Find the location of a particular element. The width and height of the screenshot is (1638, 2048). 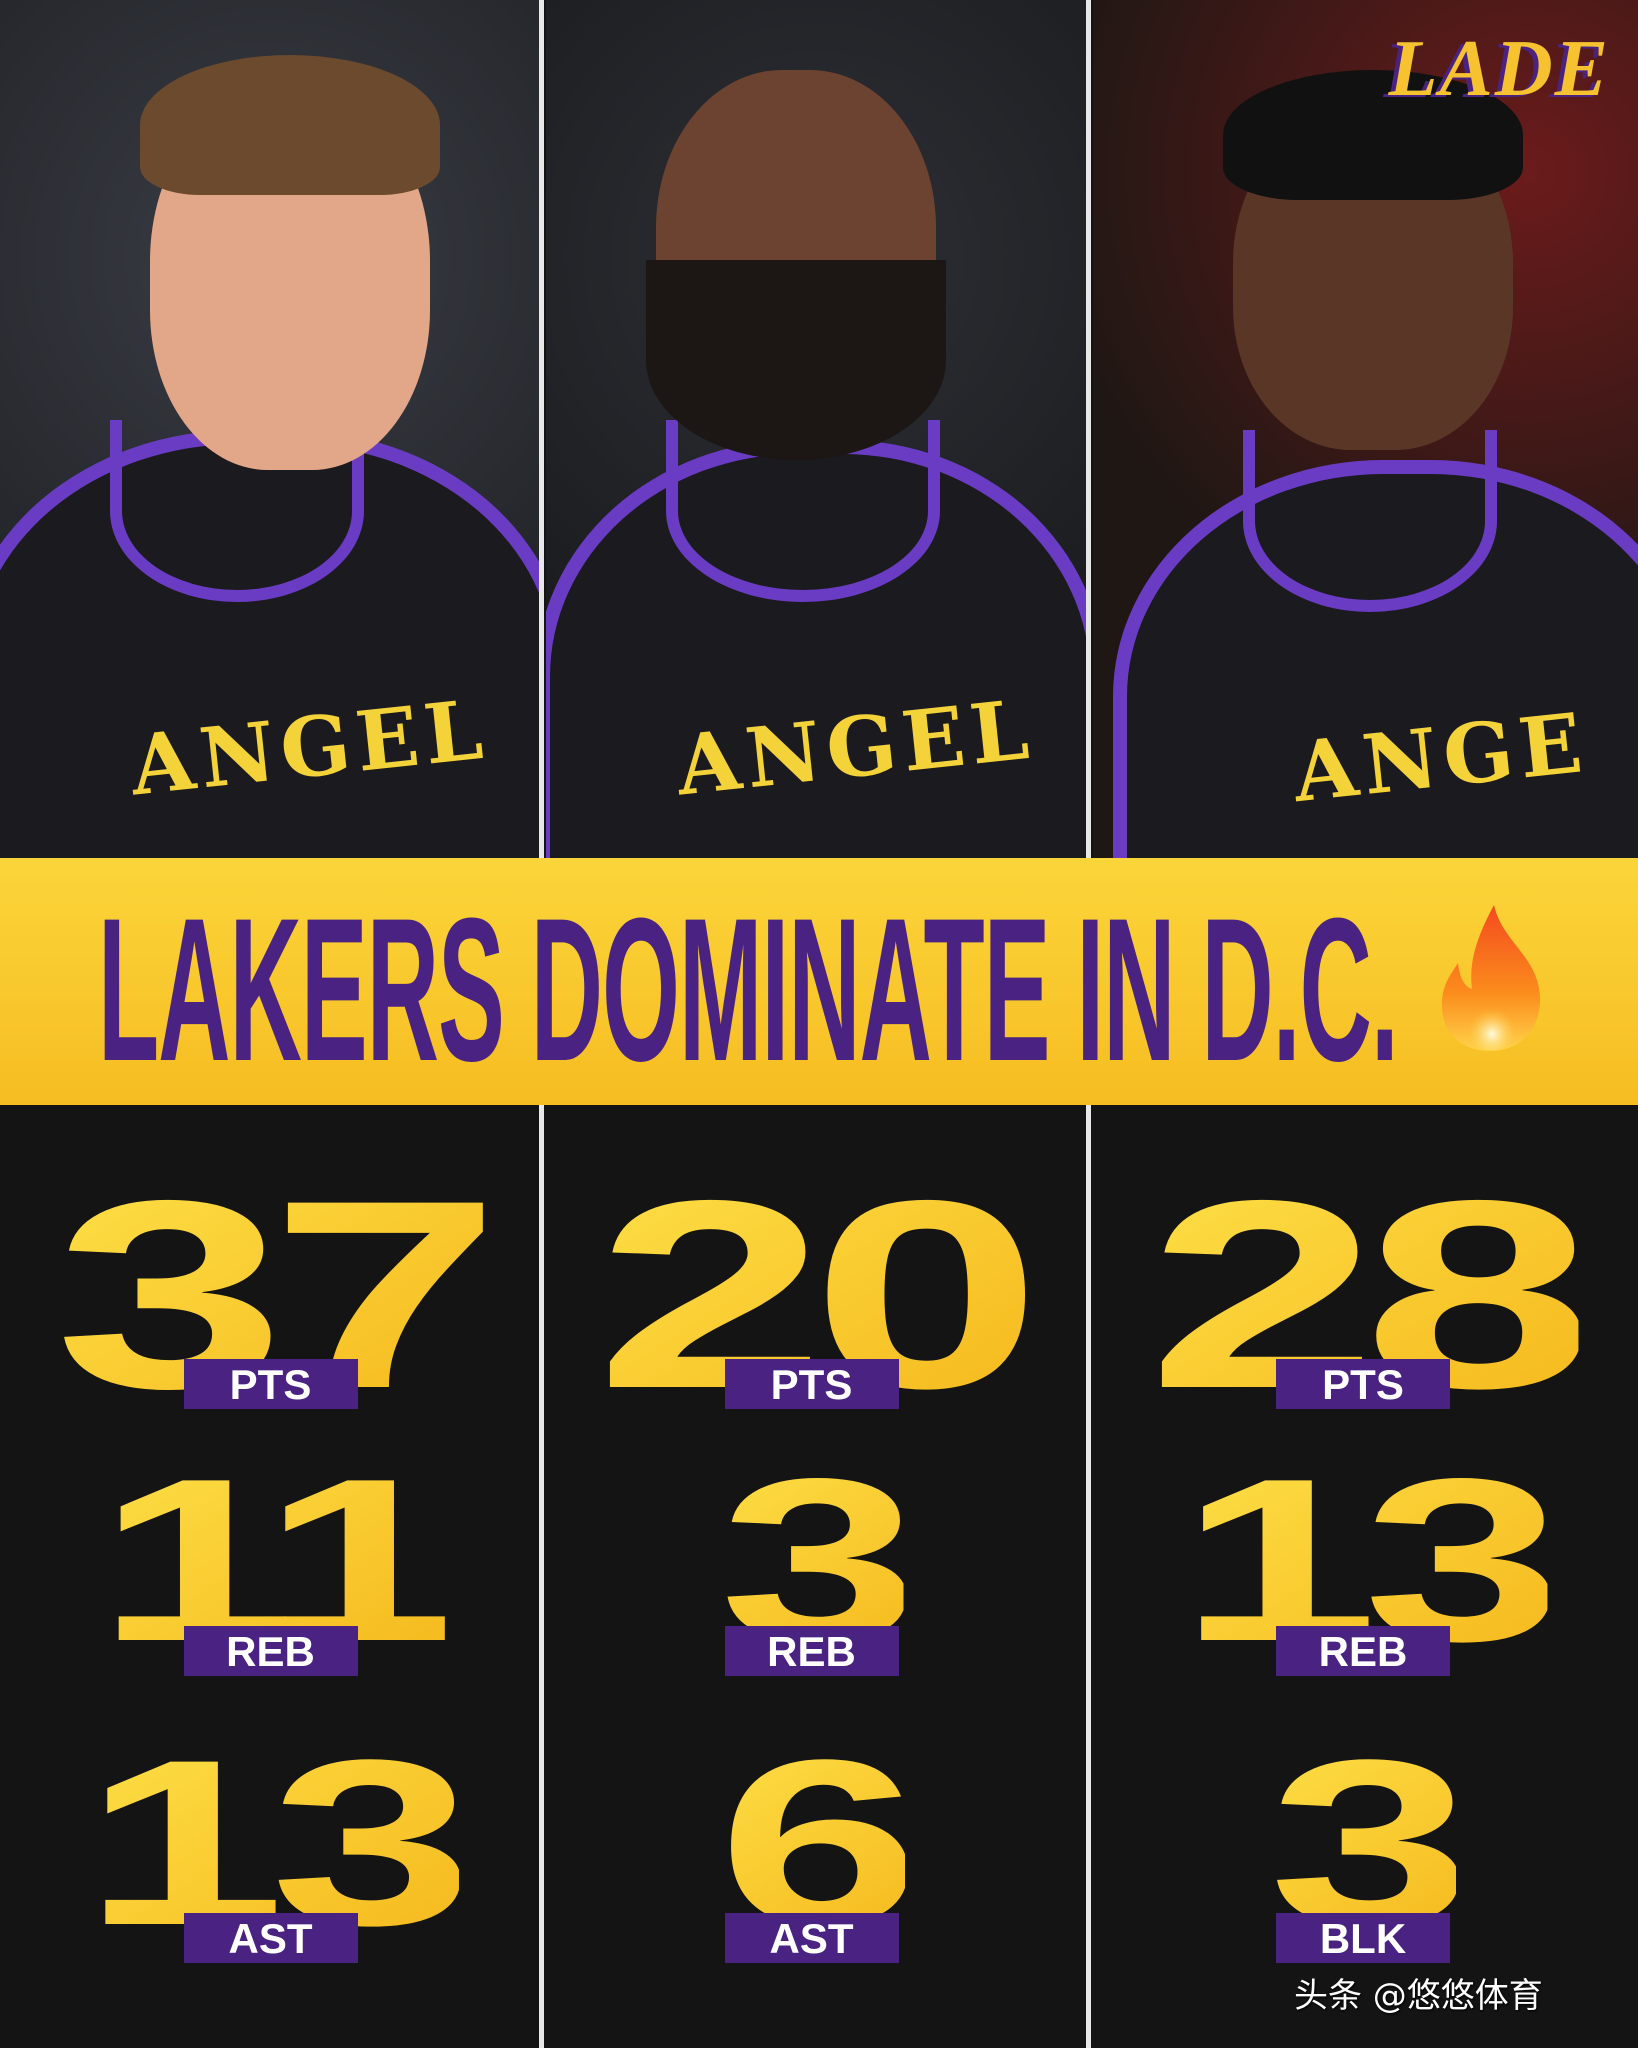

title-banner is located at coordinates (819, 981).